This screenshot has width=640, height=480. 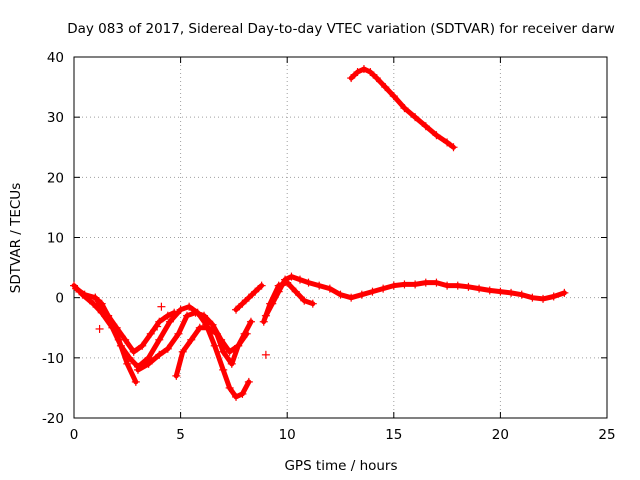 I want to click on x-tick-label: 10, so click(x=287, y=435).